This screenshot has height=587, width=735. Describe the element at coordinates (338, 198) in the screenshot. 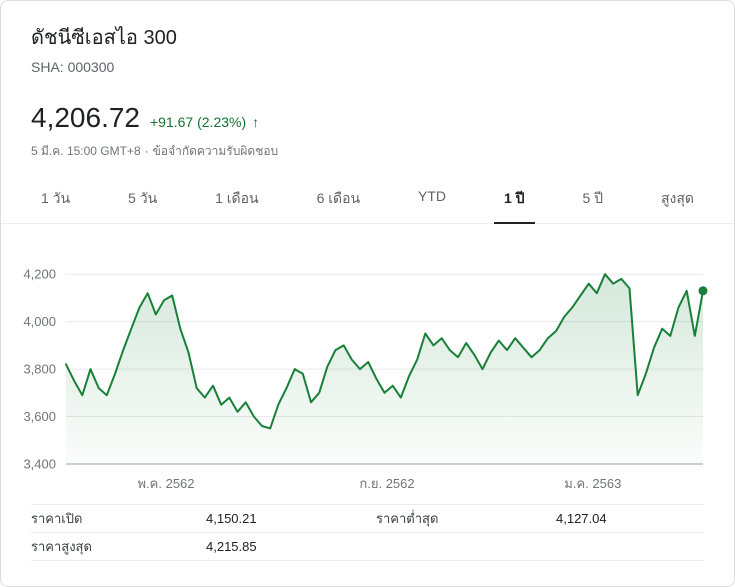

I see `tab-6-month: 6 เดือน` at that location.